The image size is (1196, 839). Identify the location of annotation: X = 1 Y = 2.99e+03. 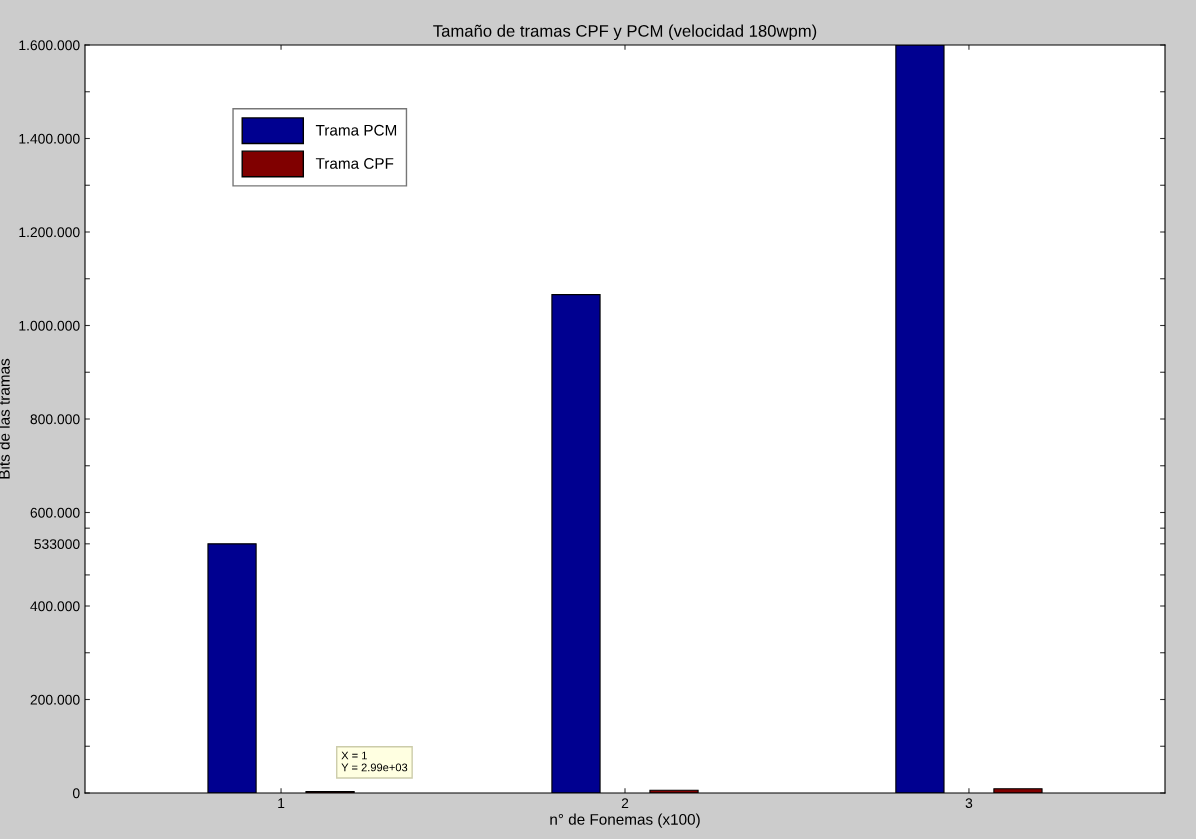
(374, 761).